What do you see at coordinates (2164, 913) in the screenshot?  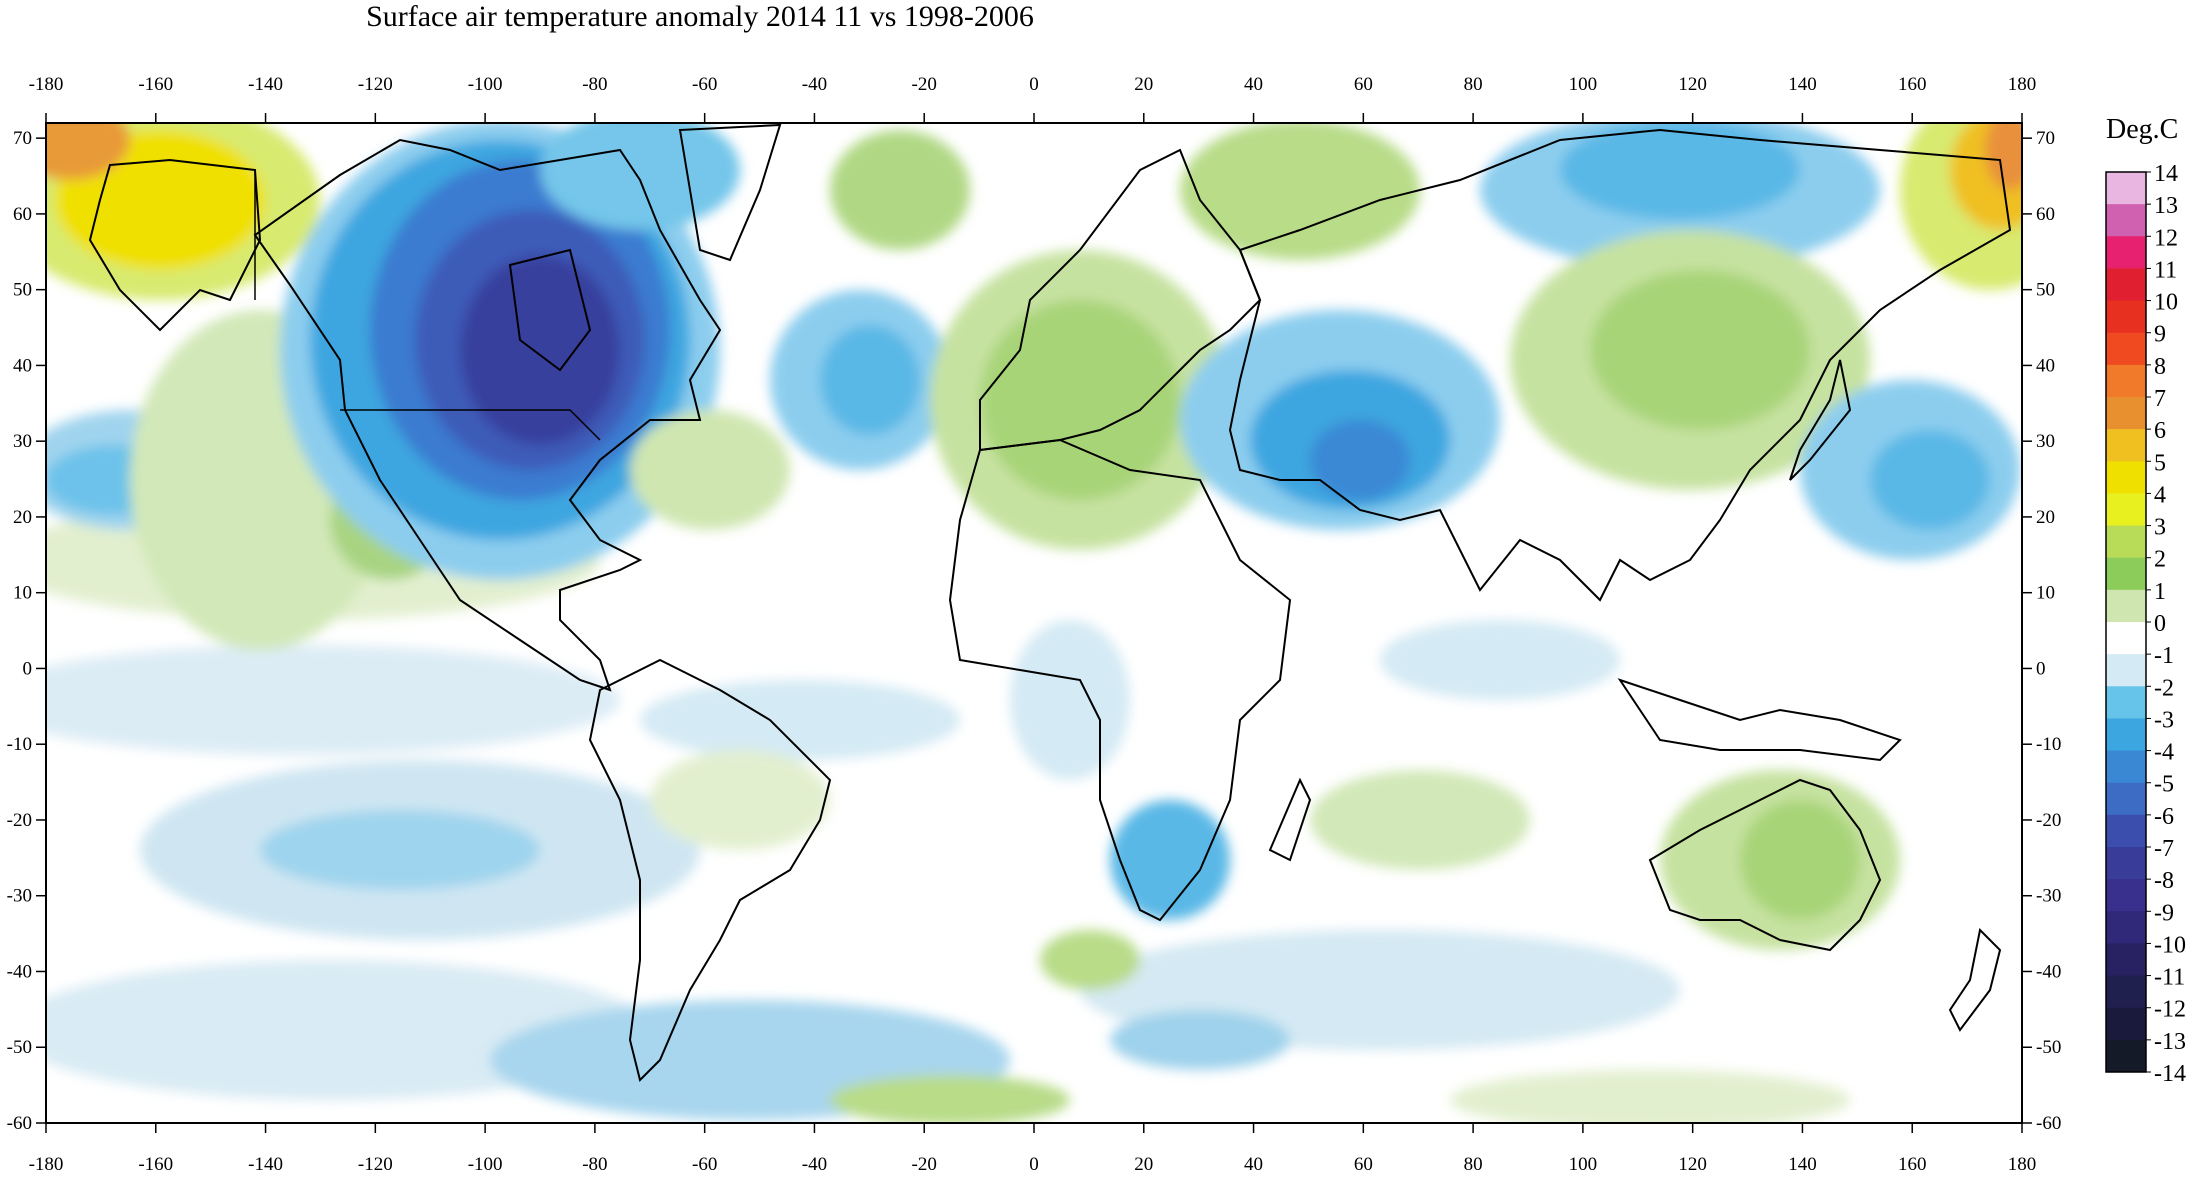 I see `colorbar-label: -9` at bounding box center [2164, 913].